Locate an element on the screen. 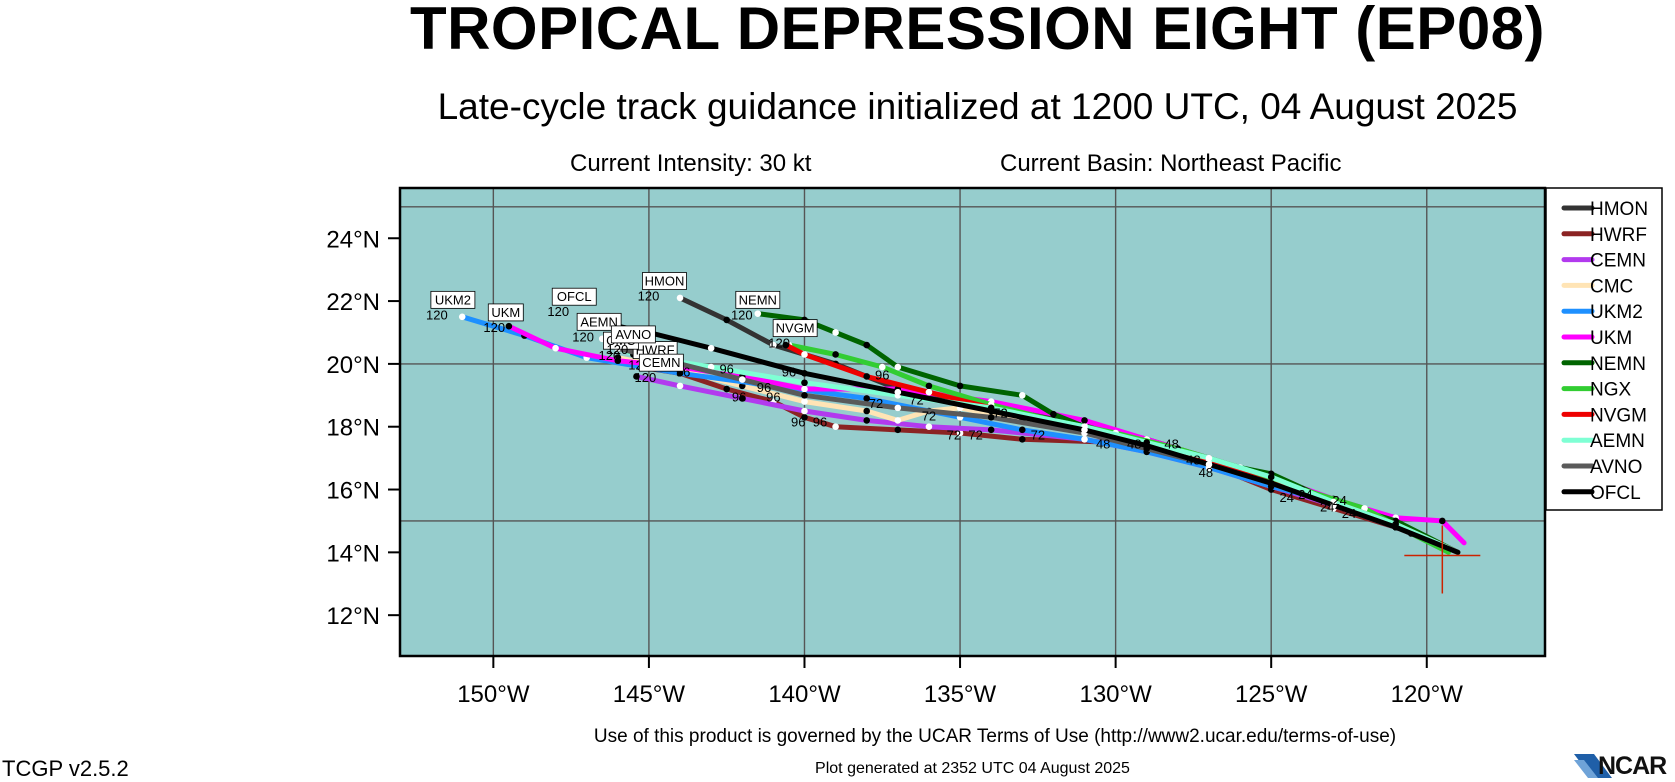 The image size is (1675, 782). model-end-hour-nvgm: 120 is located at coordinates (779, 343).